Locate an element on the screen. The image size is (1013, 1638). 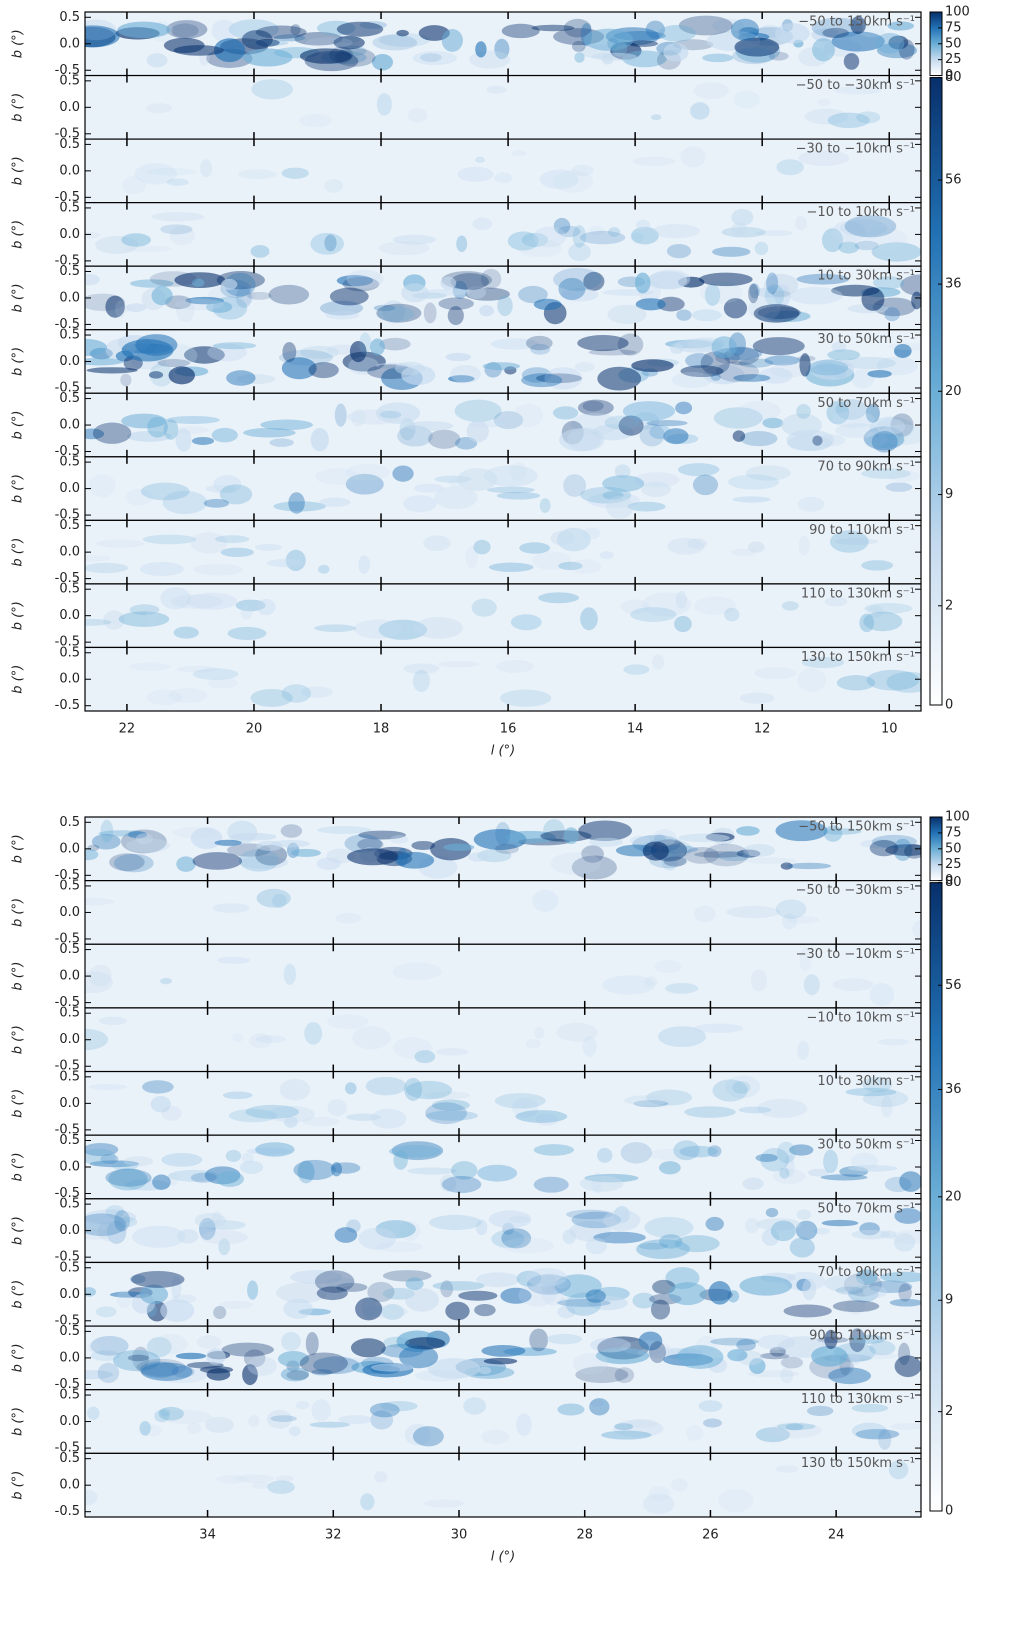
panel-label: −30 to −10km s⁻¹ is located at coordinates (855, 149).